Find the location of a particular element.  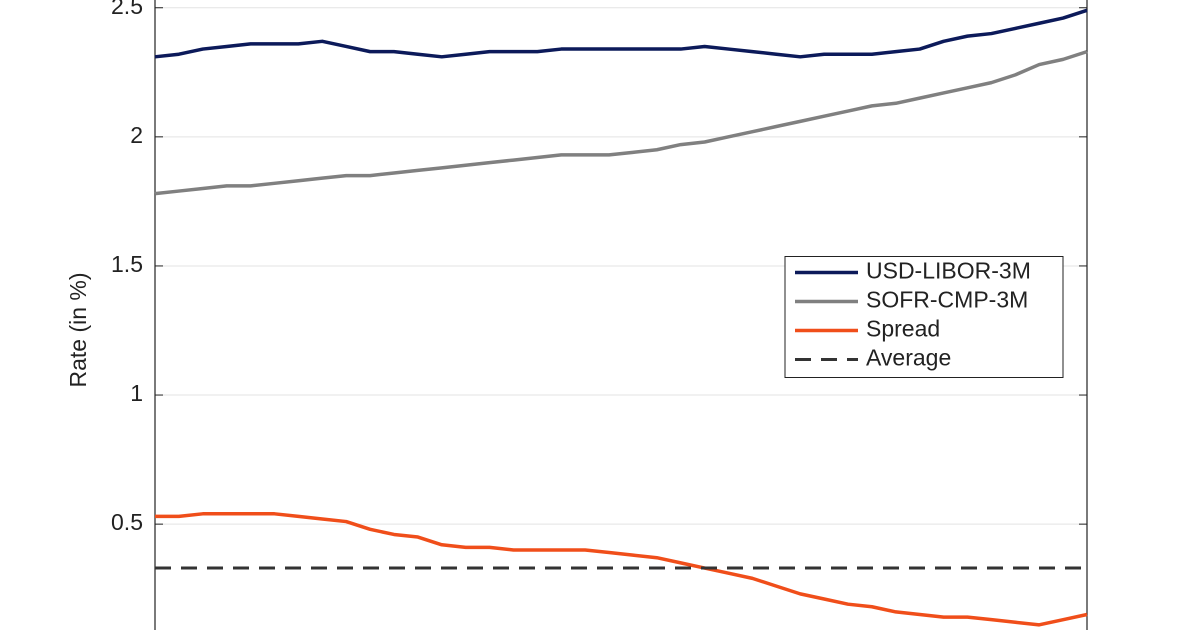

legend-label: Average is located at coordinates (908, 358).